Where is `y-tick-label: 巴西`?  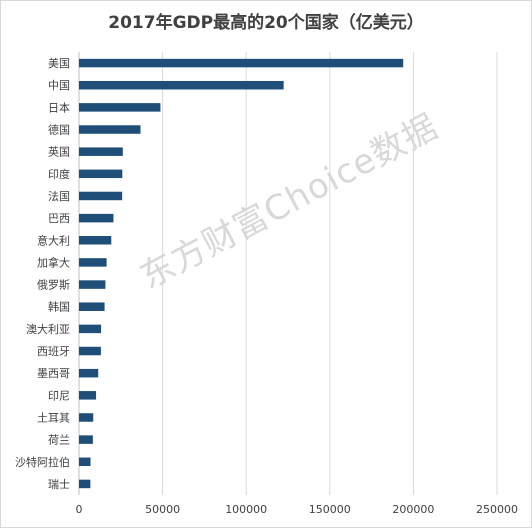
y-tick-label: 巴西 is located at coordinates (59, 218).